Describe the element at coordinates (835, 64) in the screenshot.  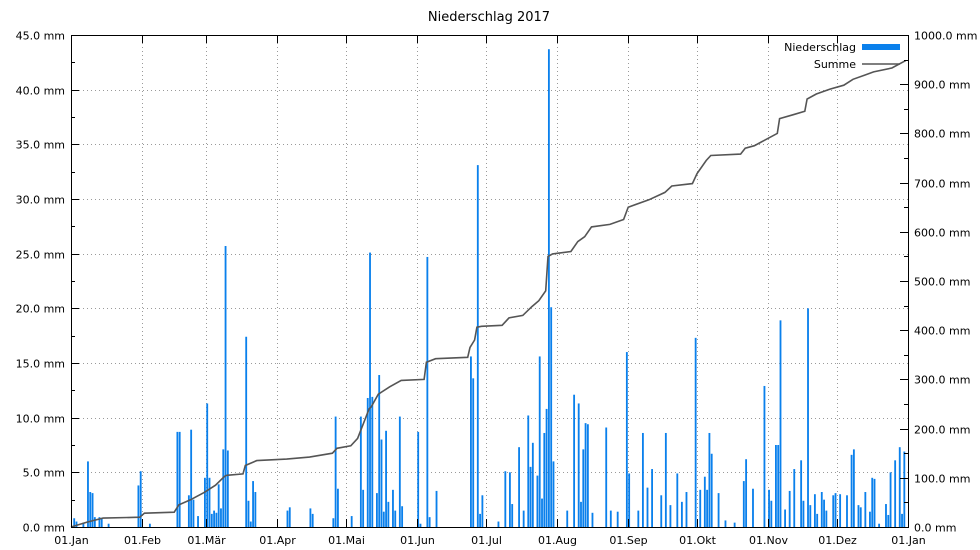
I see `legend-label-summe: Summe` at that location.